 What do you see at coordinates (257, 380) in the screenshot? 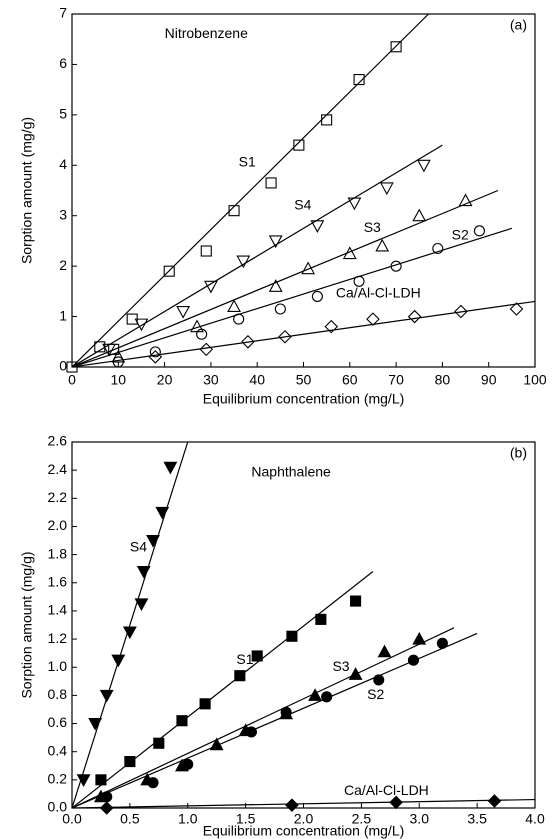
I see `x-tick-label: 40` at bounding box center [257, 380].